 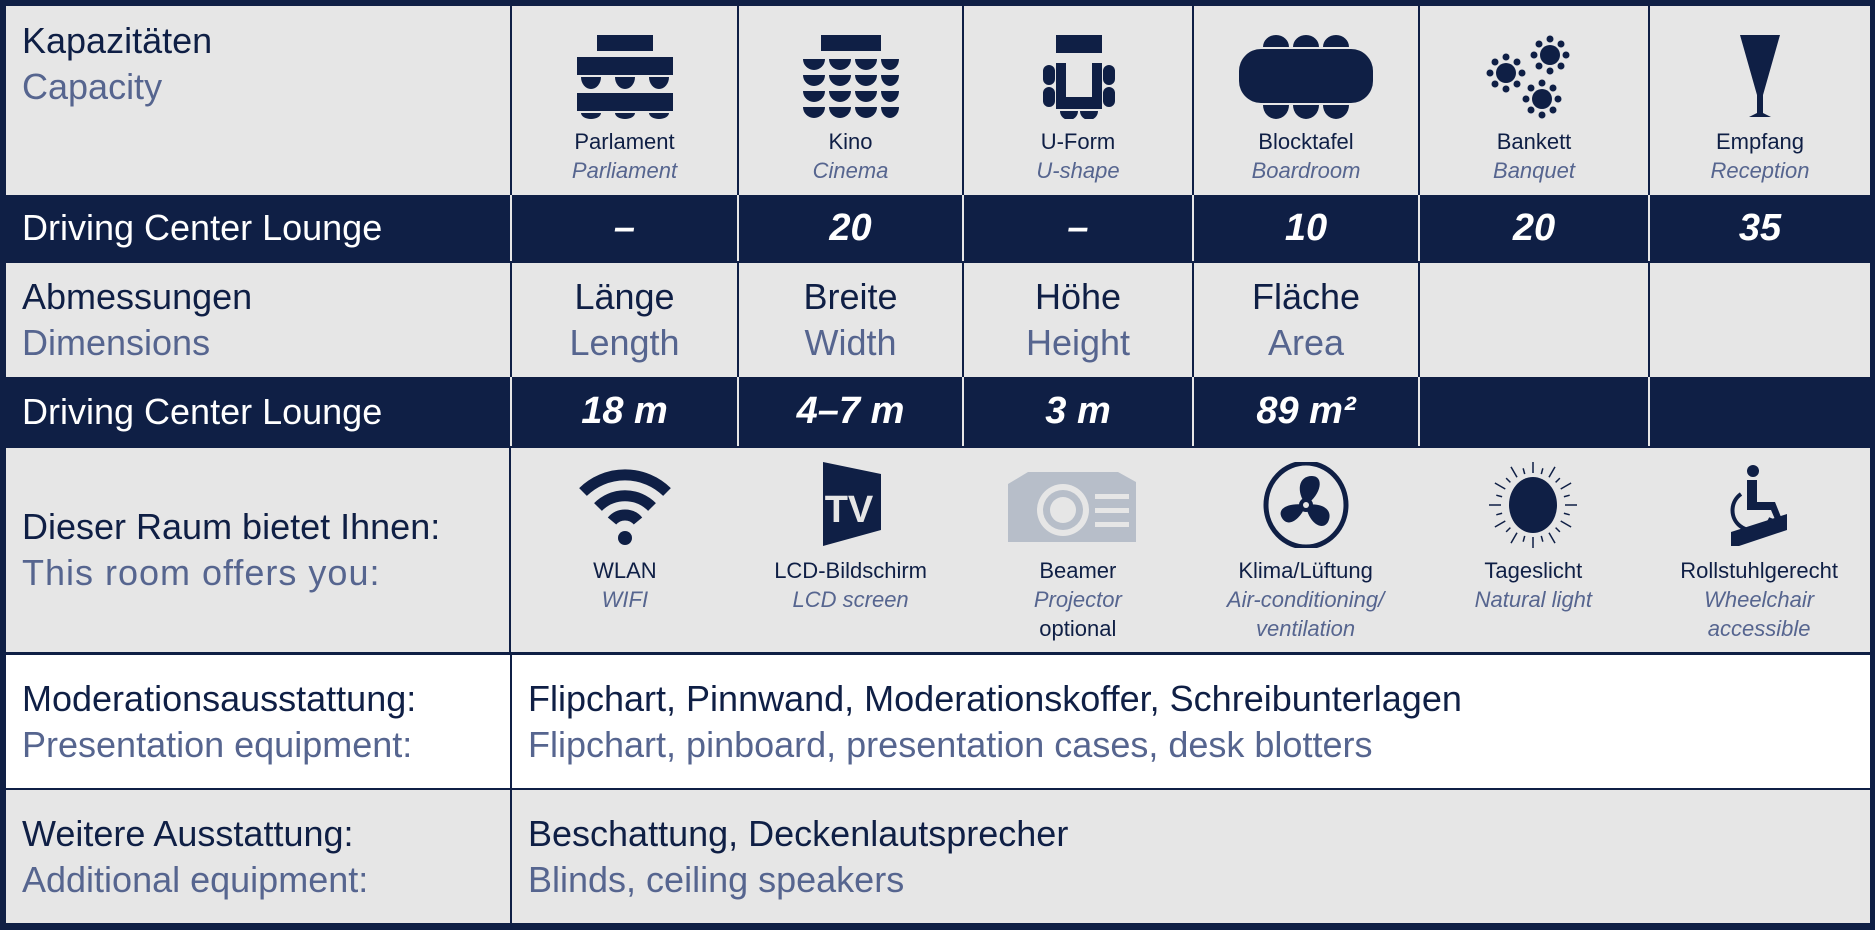 What do you see at coordinates (1534, 227) in the screenshot?
I see `capacity-value-banquet: 20` at bounding box center [1534, 227].